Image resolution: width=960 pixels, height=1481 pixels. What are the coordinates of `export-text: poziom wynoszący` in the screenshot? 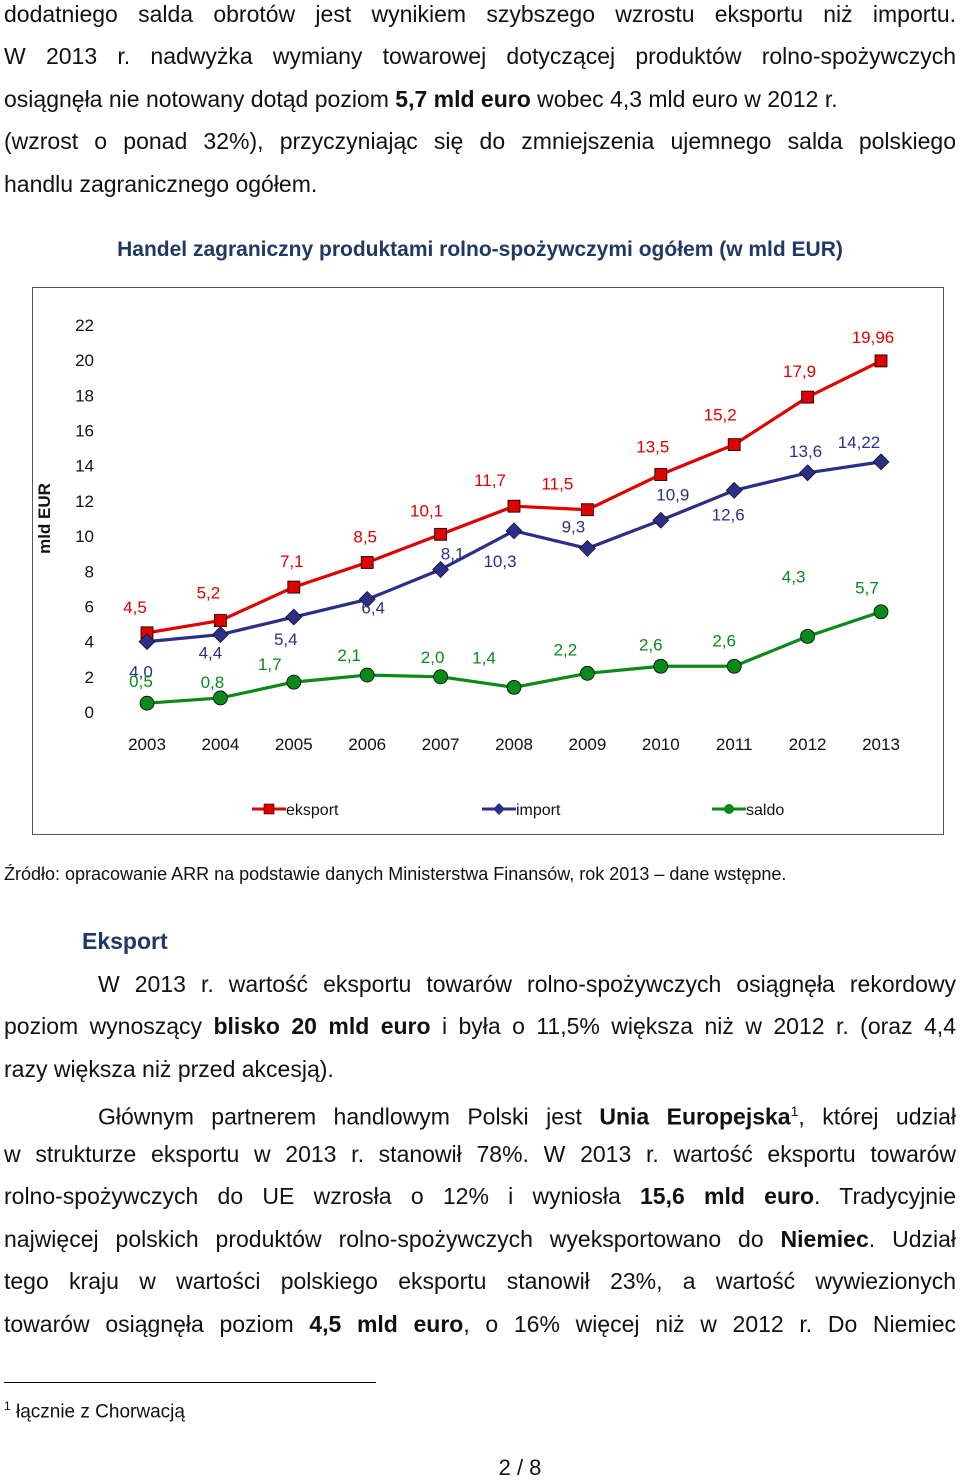 It's located at (109, 1026).